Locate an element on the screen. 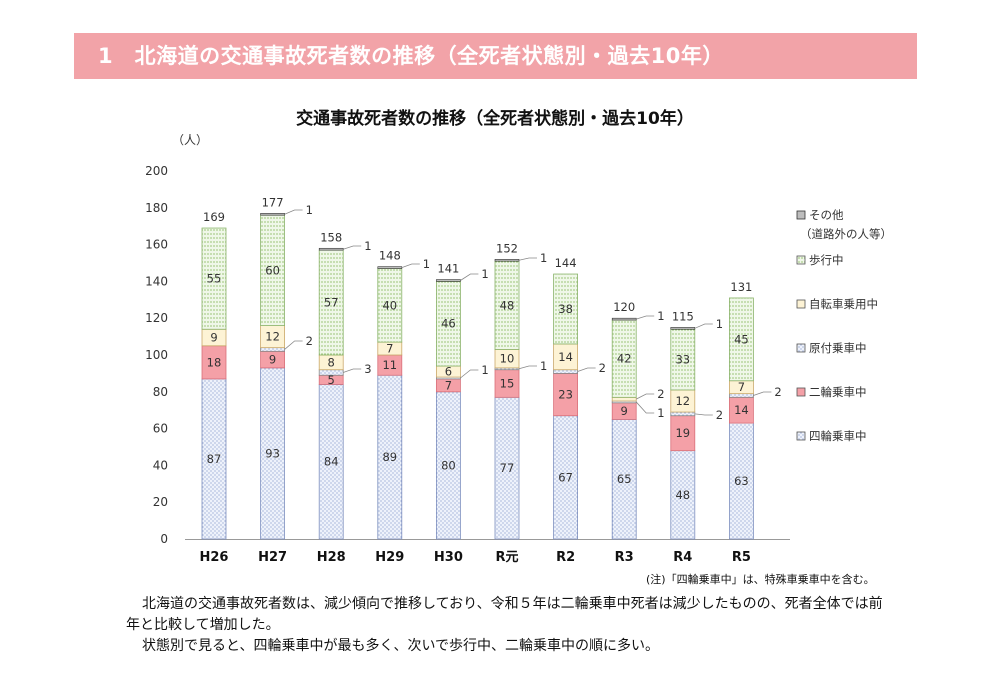 This screenshot has width=990, height=700. y-tick-label: 60 is located at coordinates (160, 429).